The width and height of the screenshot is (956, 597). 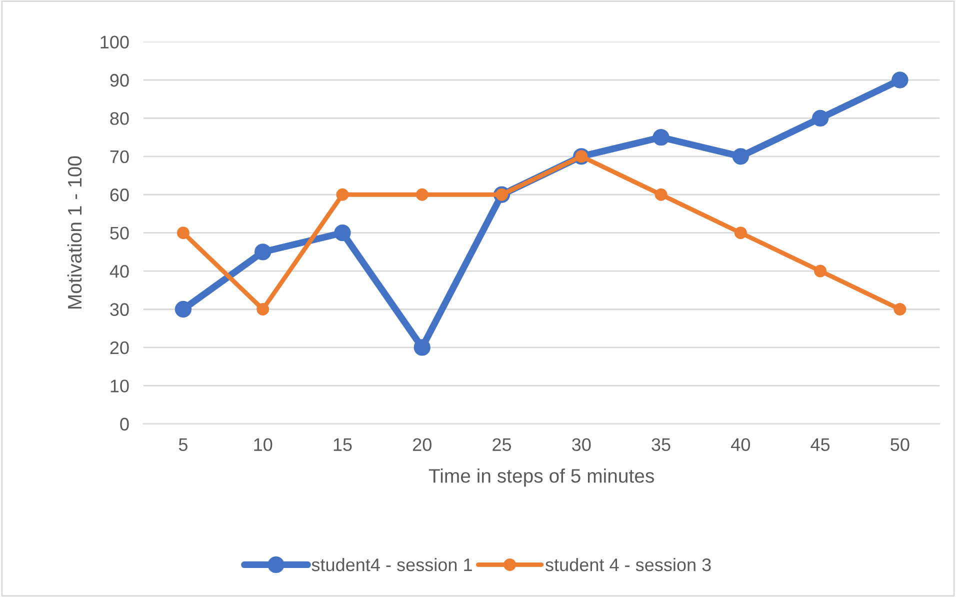 I want to click on x-tick-label: 35, so click(x=661, y=445).